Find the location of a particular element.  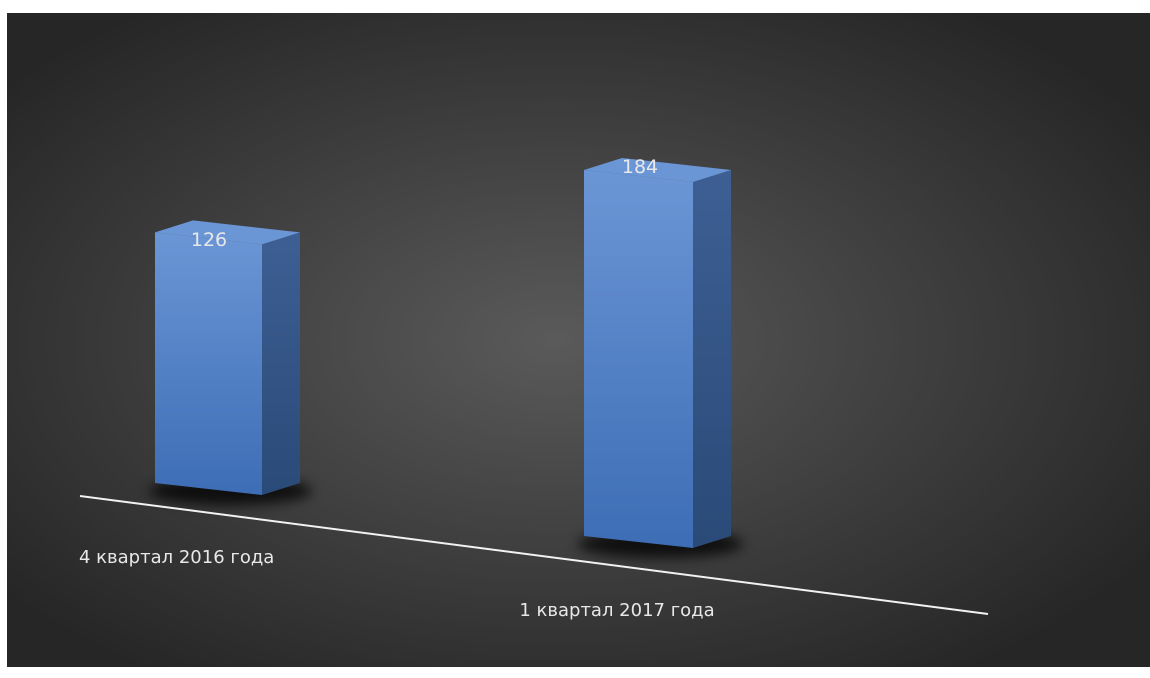

bar-q1-2017 is located at coordinates (657, 353).